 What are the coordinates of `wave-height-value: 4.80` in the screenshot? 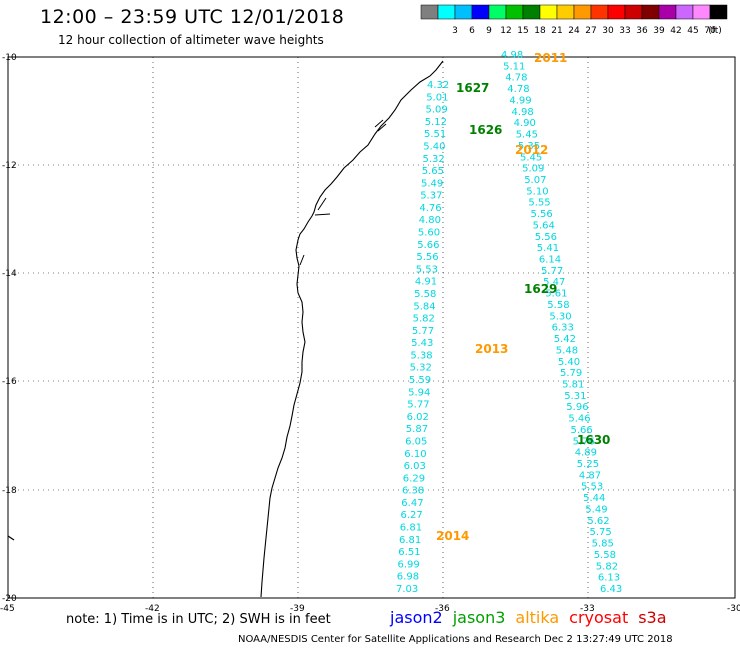 It's located at (430, 220).